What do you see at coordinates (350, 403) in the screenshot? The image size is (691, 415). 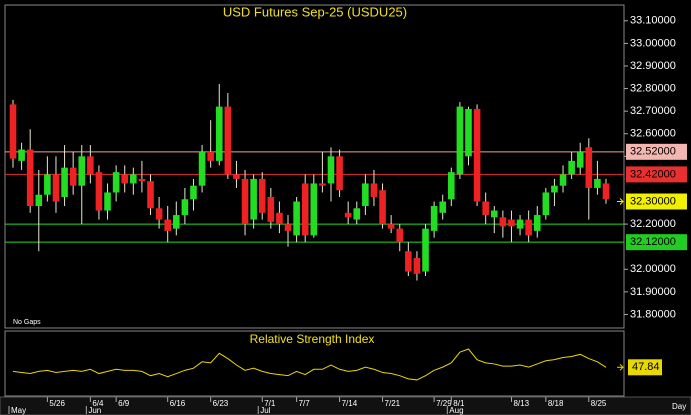 I see `x-tick-label: 7/14` at bounding box center [350, 403].